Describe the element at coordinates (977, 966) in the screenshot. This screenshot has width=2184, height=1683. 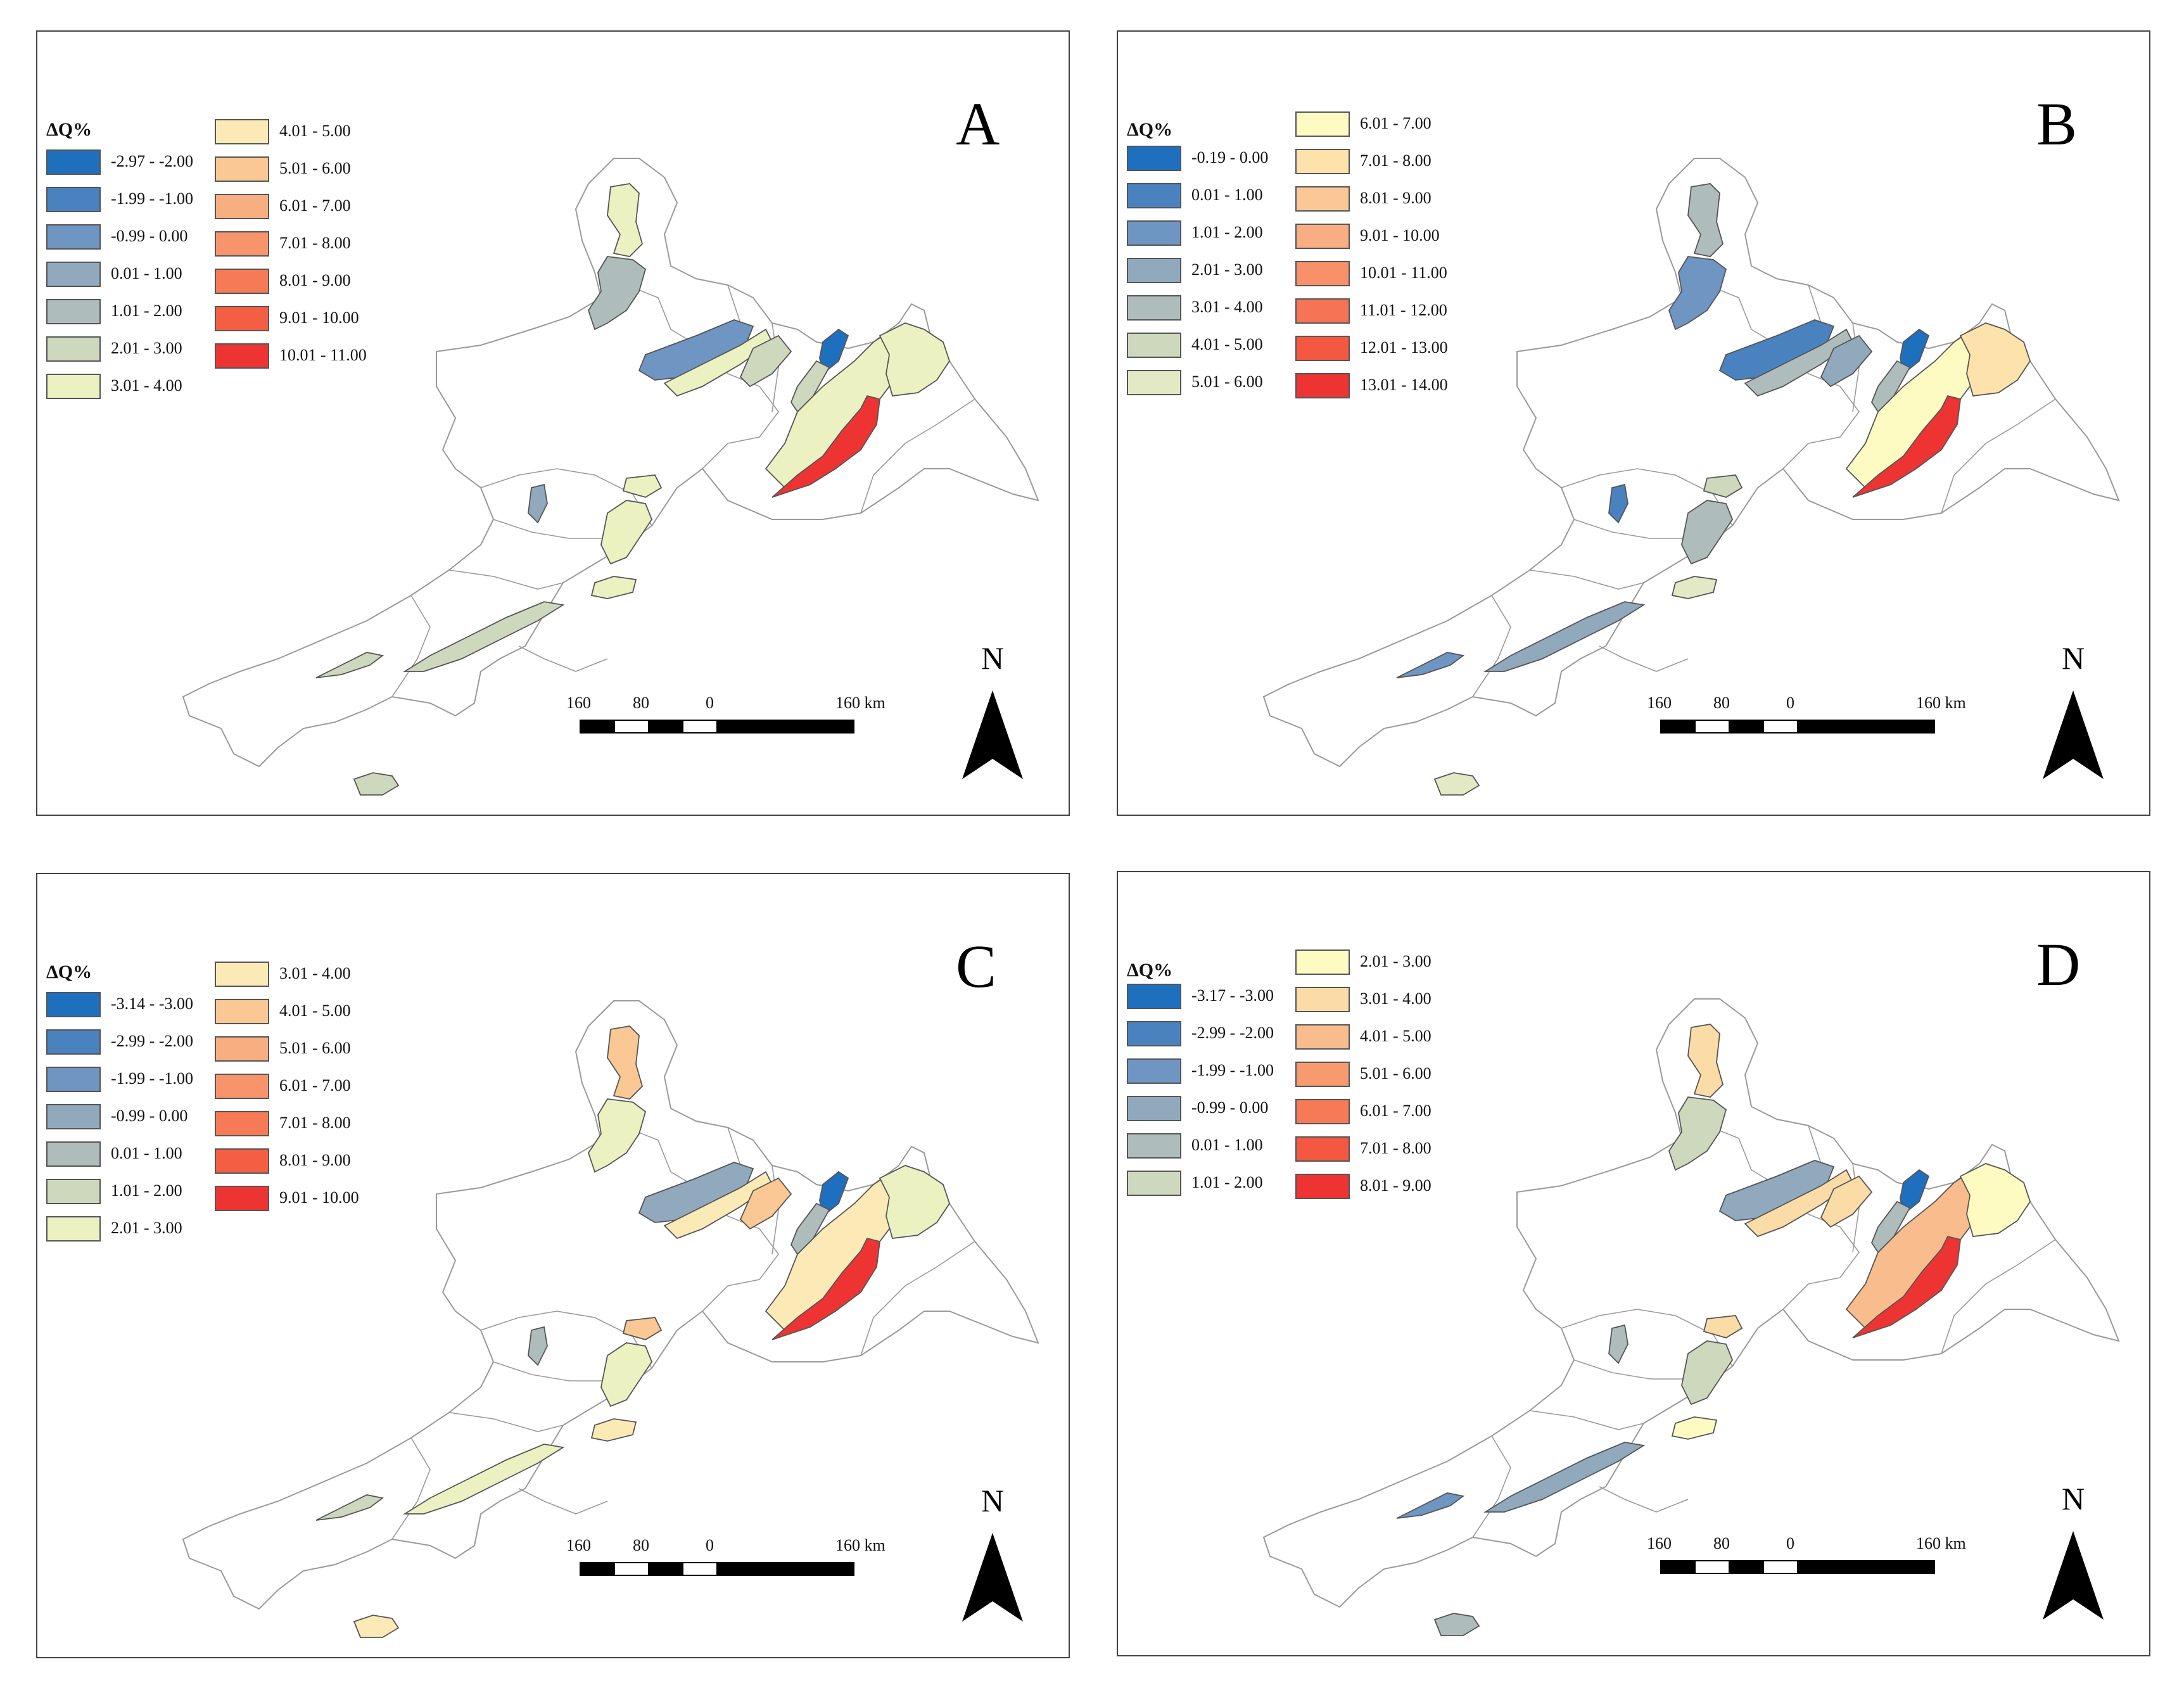
I see `panel-letter: C` at that location.